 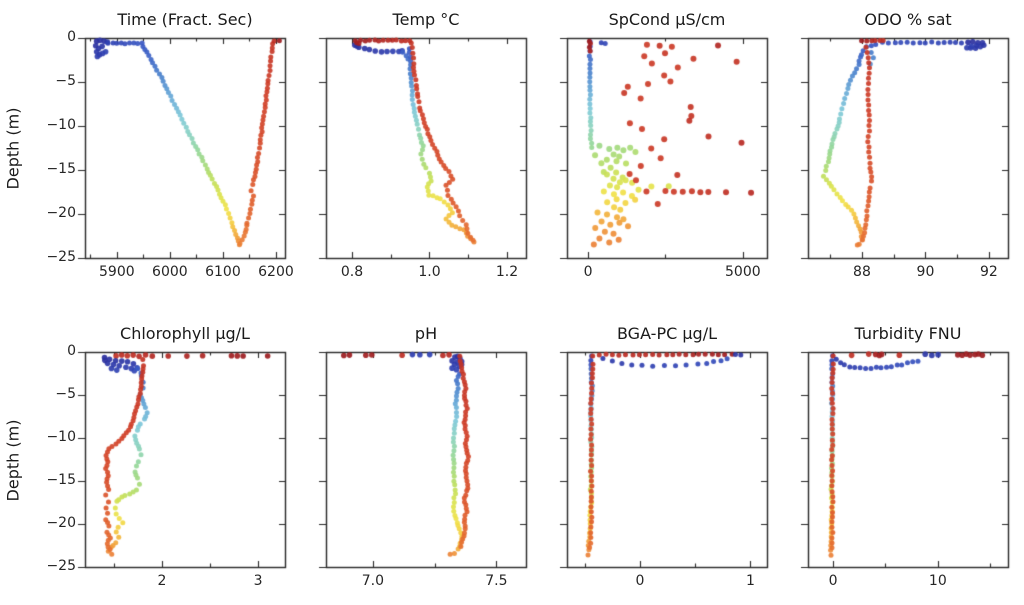 I want to click on x-tick-label: 90, so click(x=925, y=272).